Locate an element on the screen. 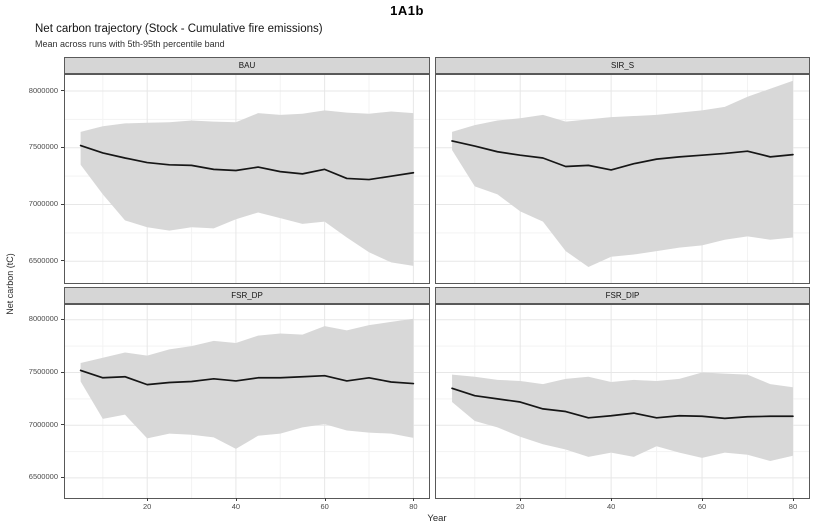  y-axis-title: Net carbon (tC) is located at coordinates (10, 284).